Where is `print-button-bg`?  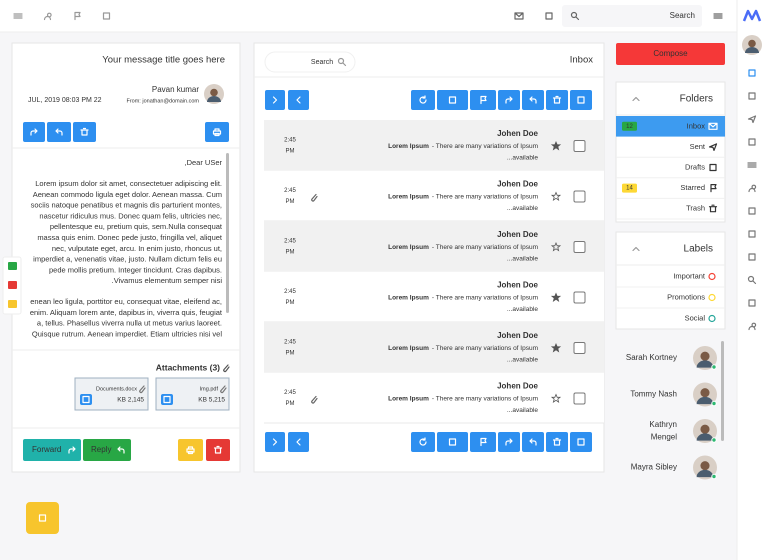 print-button-bg is located at coordinates (217, 132).